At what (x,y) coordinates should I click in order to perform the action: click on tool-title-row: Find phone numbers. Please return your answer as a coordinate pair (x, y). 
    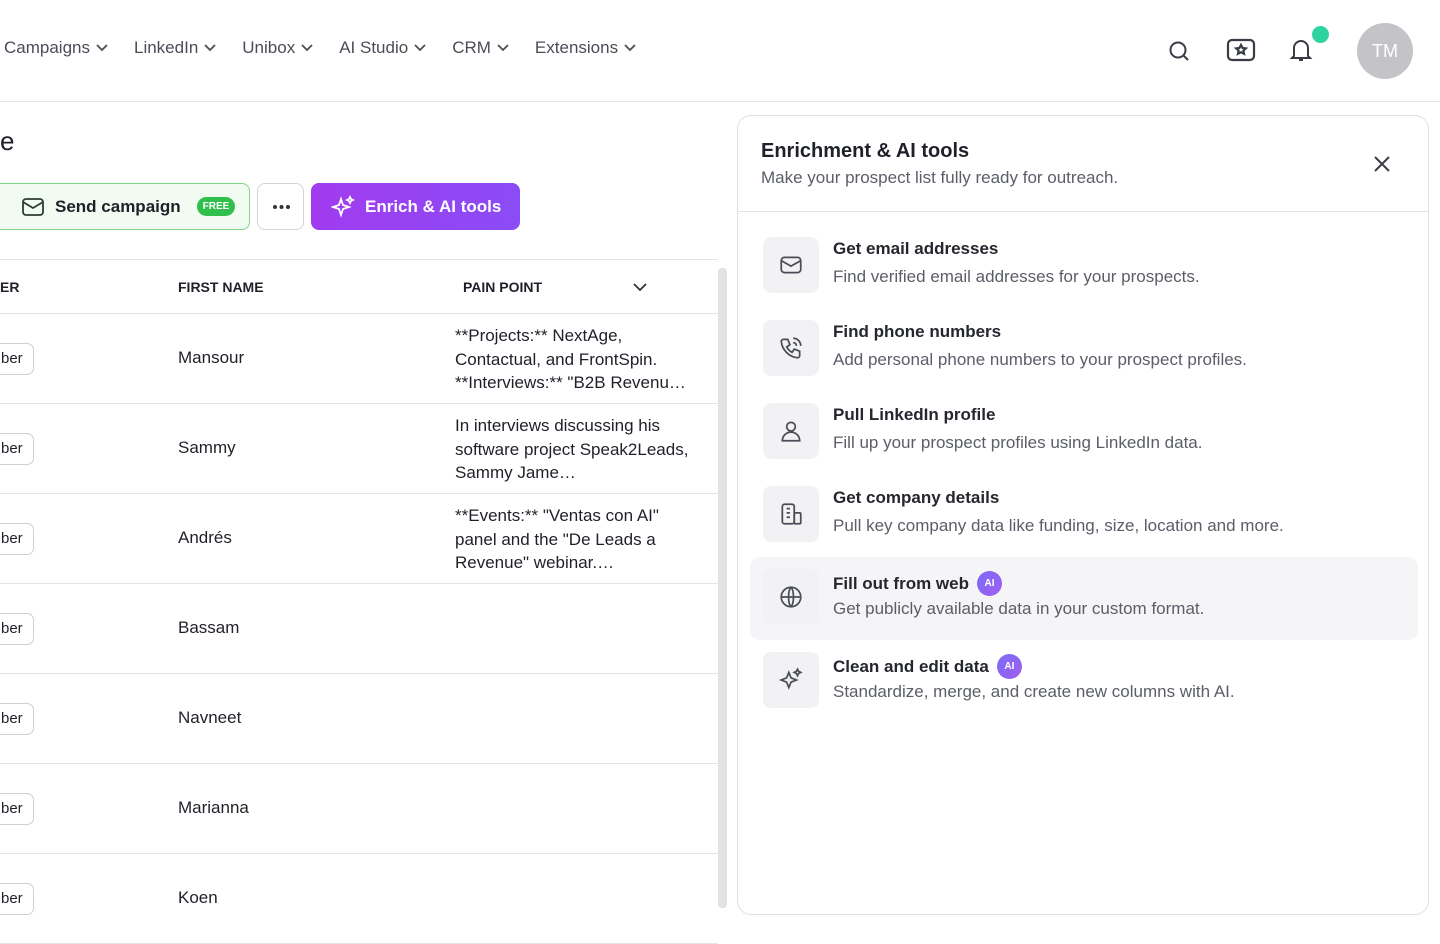
    Looking at the image, I should click on (917, 332).